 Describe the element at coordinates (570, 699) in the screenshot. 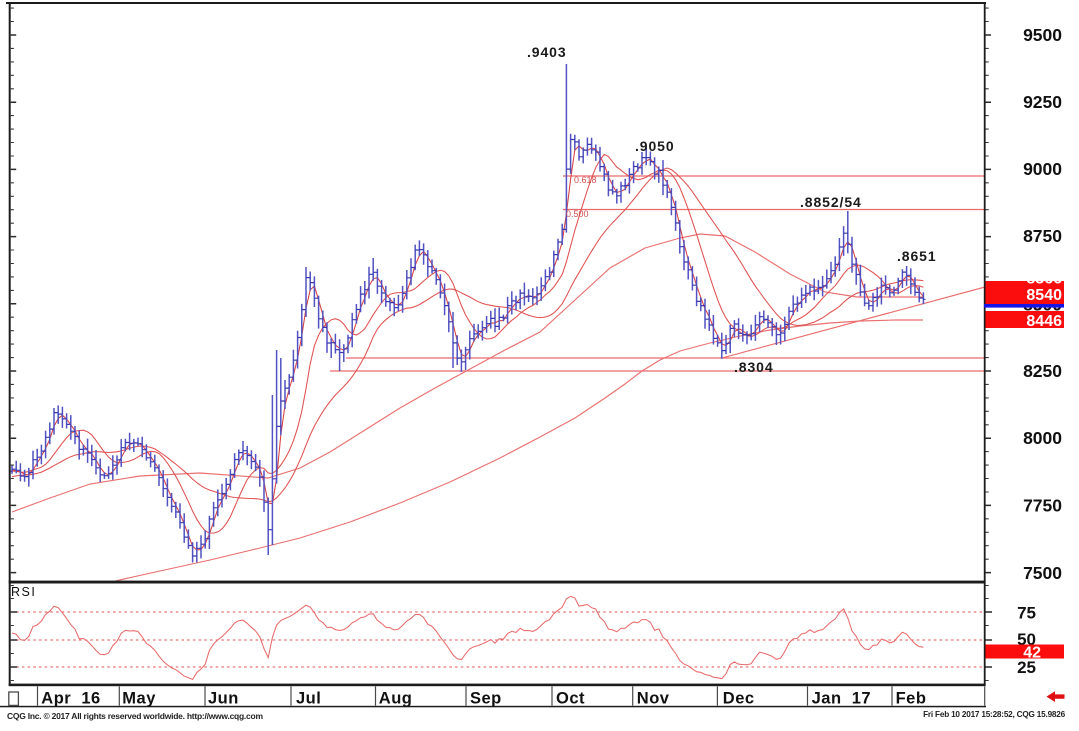

I see `svg-text: Oct` at that location.